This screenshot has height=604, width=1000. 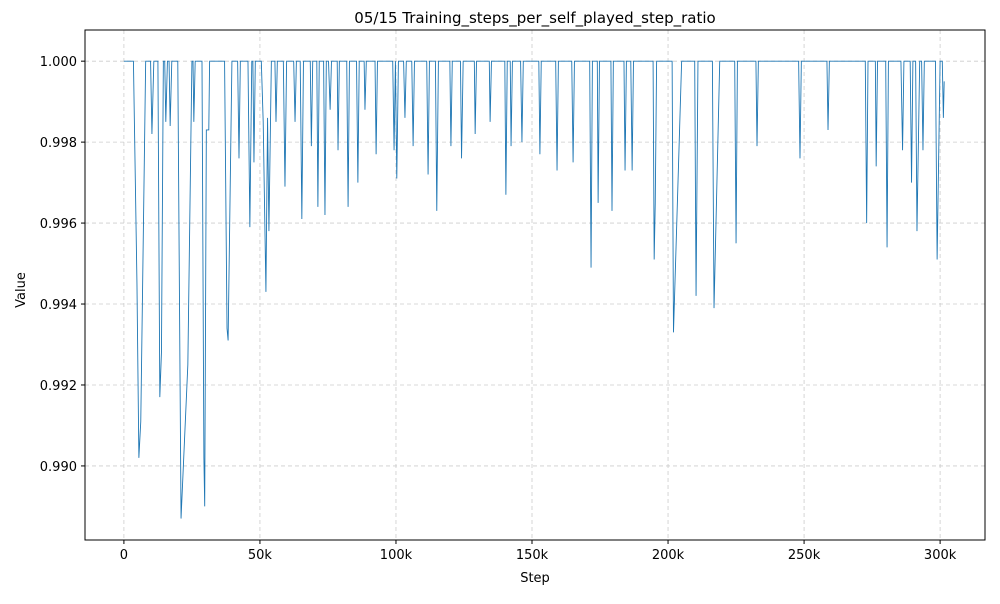 What do you see at coordinates (124, 555) in the screenshot?
I see `x-tick-label: 0` at bounding box center [124, 555].